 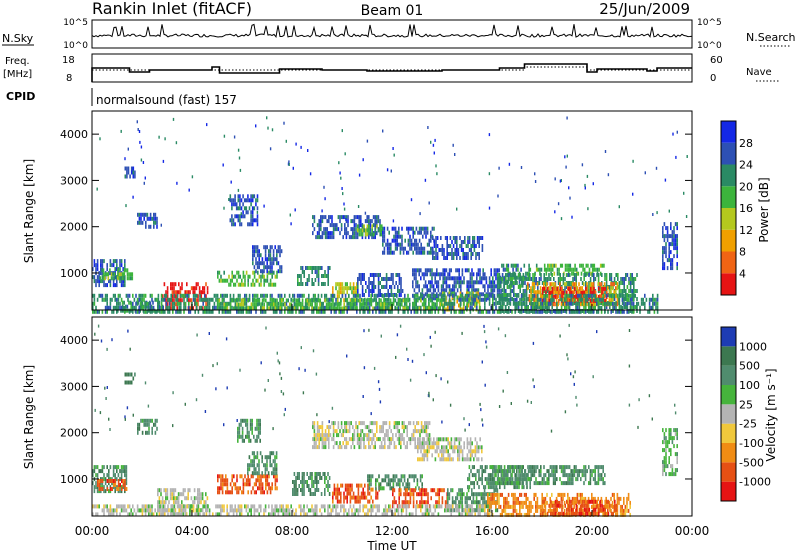 I want to click on noise-left-tick-bottom: 10^0, so click(x=75, y=46).